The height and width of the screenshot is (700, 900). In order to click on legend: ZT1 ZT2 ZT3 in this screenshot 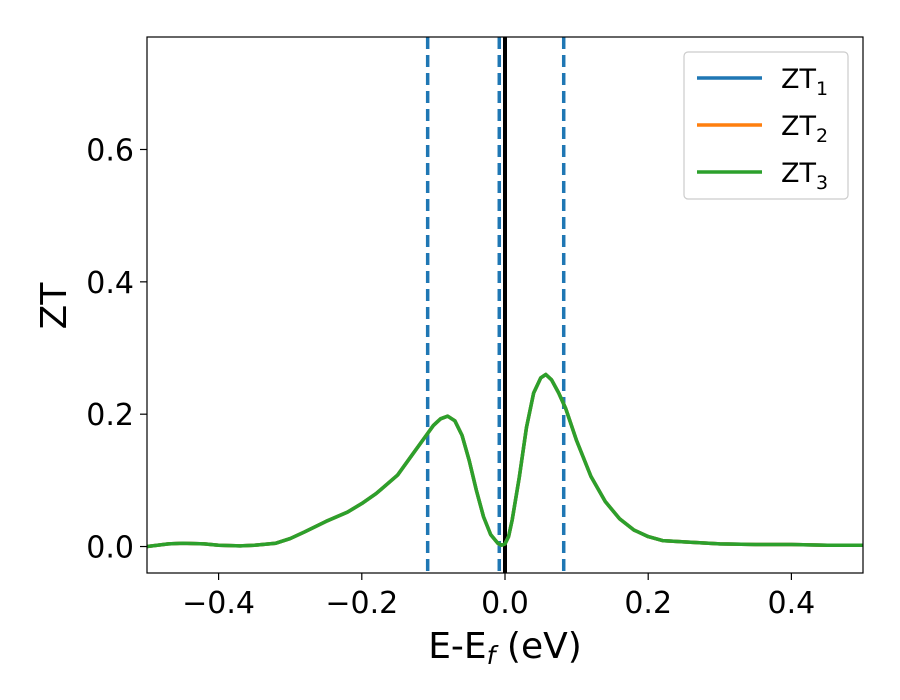, I will do `click(766, 125)`.